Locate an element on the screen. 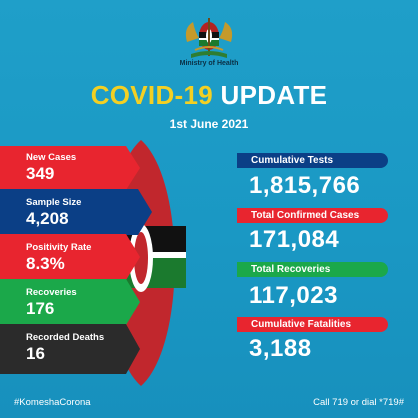 Image resolution: width=418 pixels, height=418 pixels. stat-new-cases: New Cases 349 is located at coordinates (70, 168).